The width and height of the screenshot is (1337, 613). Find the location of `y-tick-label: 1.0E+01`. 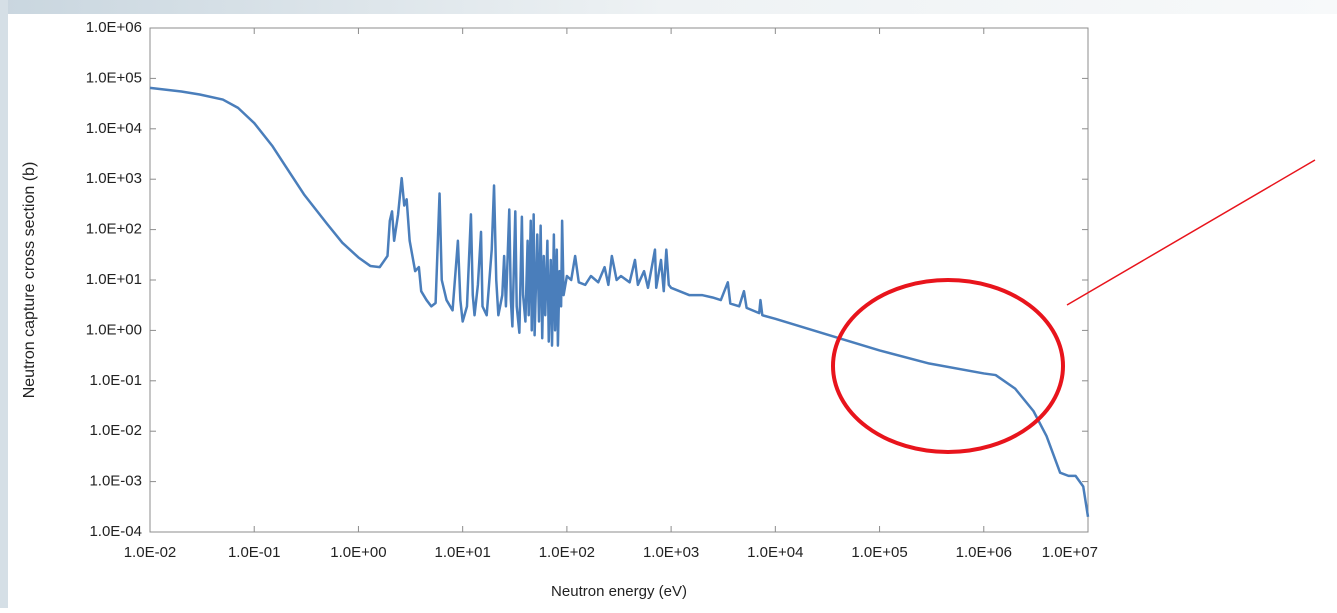

y-tick-label: 1.0E+01 is located at coordinates (114, 279).